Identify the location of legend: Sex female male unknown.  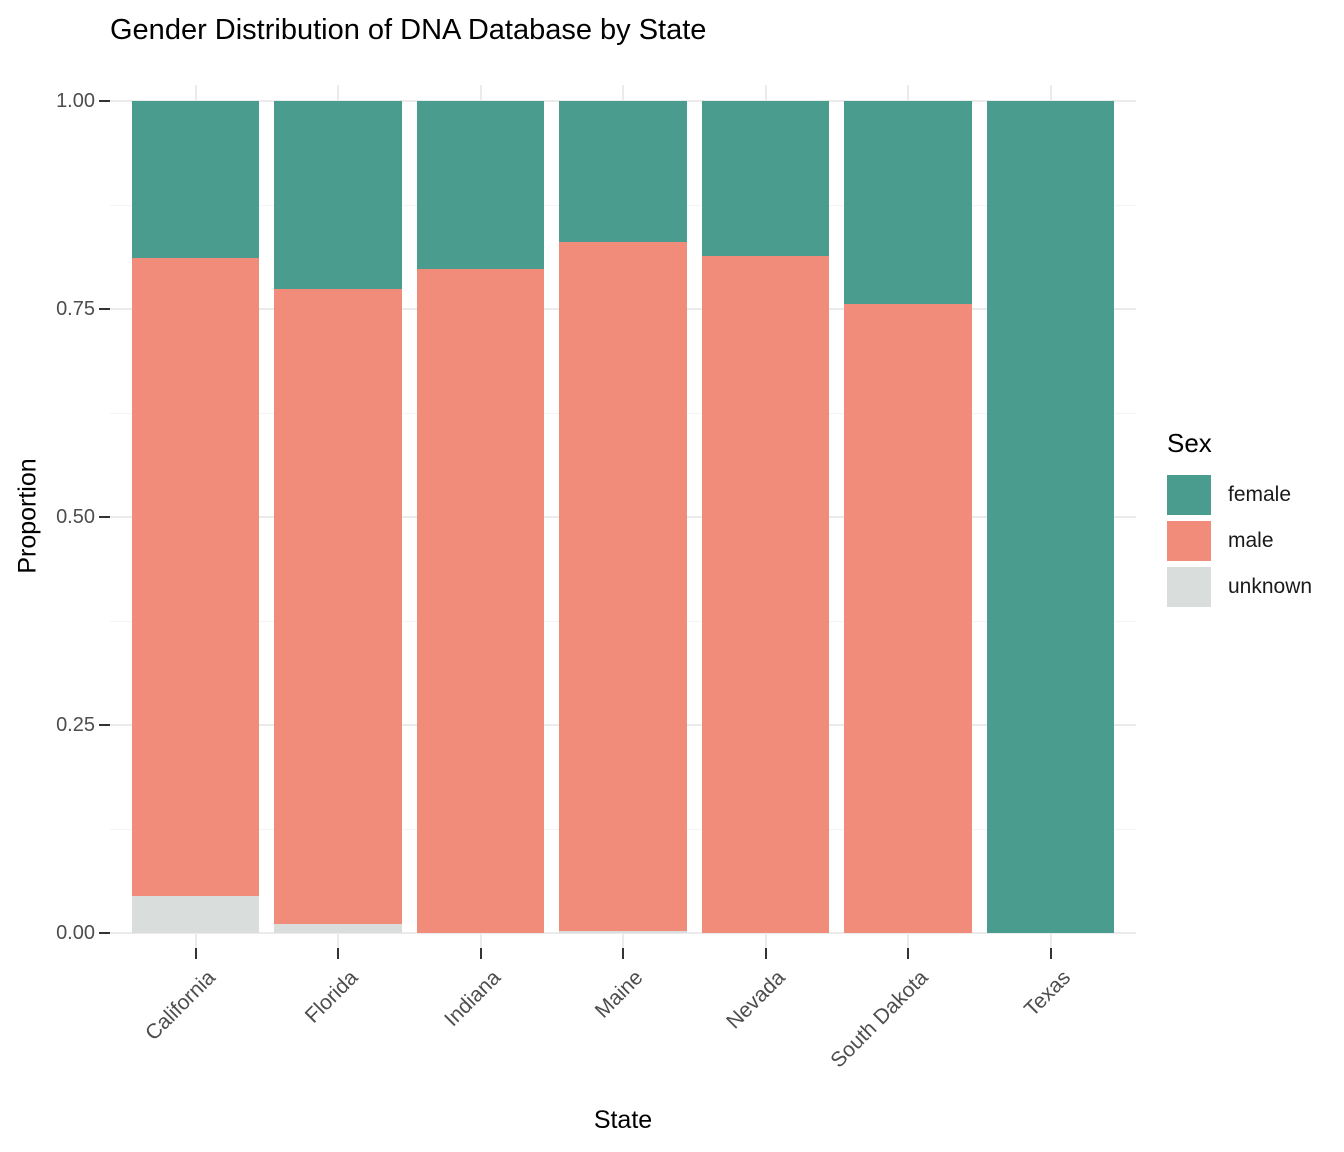
(1239, 520).